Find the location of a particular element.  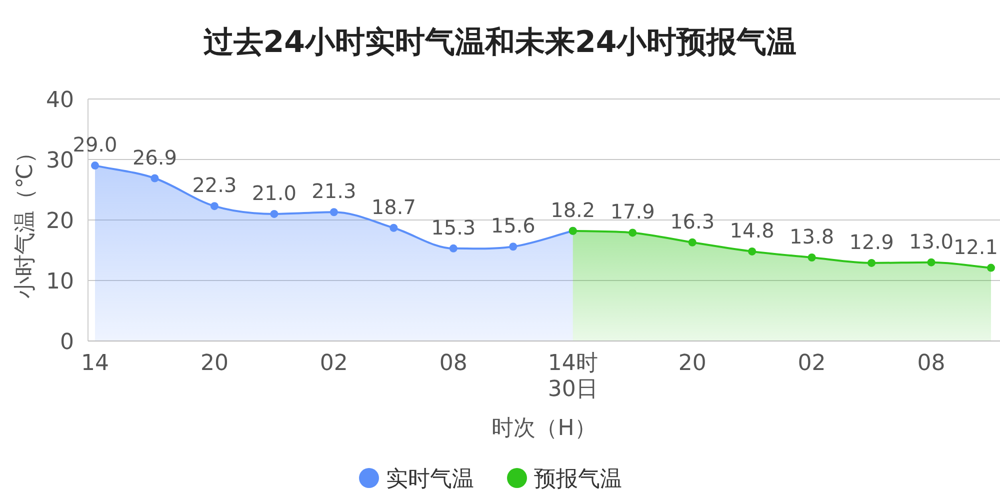

data-label: 21.3 is located at coordinates (334, 191).